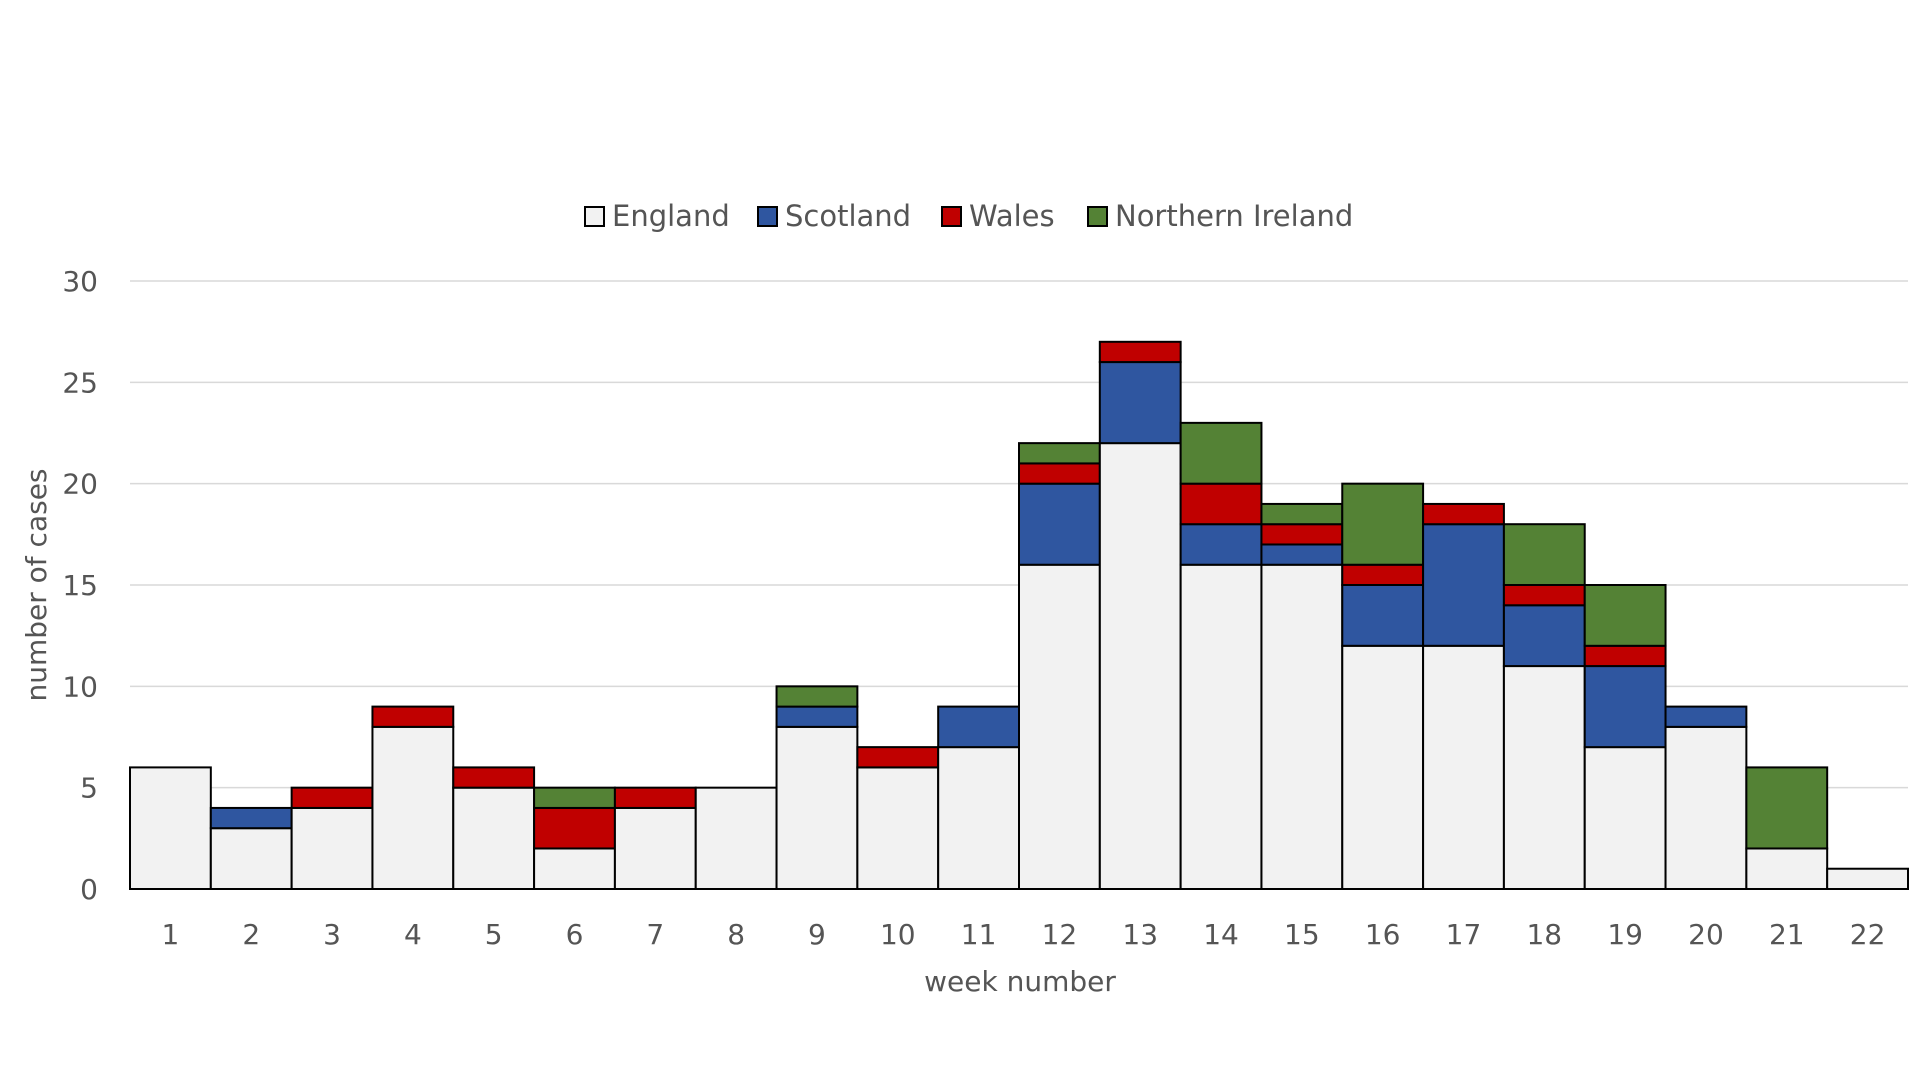  I want to click on x-tick-label: 2, so click(251, 934).